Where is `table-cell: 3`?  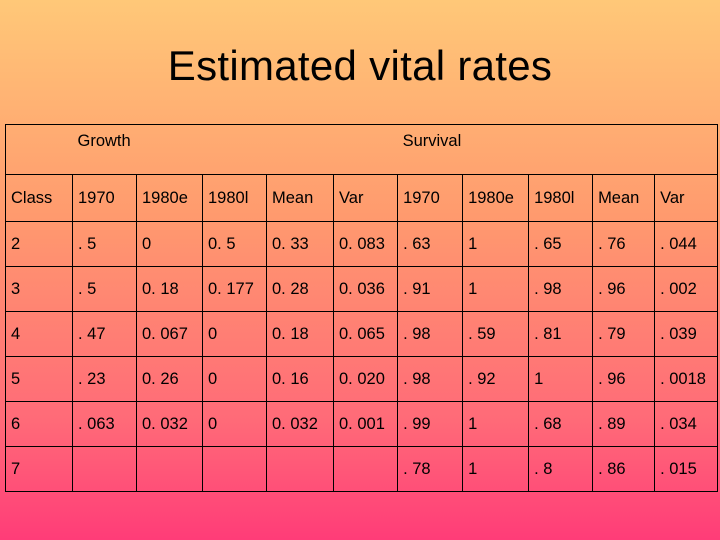
table-cell: 3 is located at coordinates (39, 289).